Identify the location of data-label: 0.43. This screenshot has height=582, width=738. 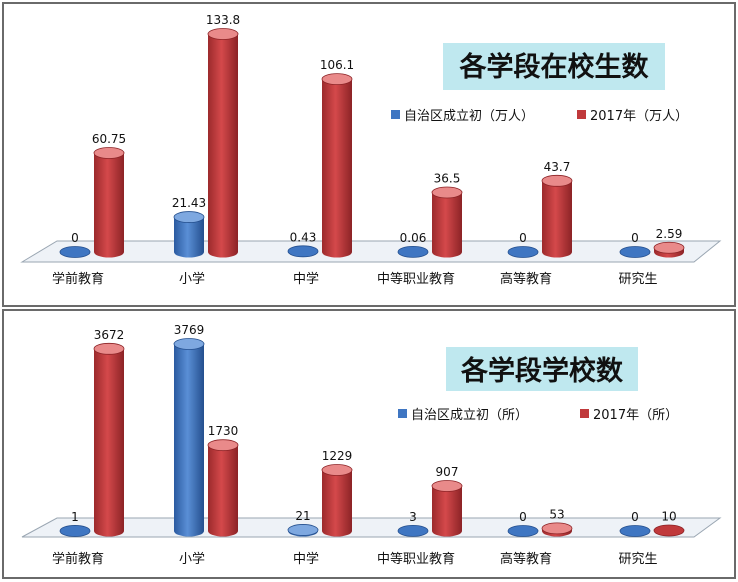
(303, 237).